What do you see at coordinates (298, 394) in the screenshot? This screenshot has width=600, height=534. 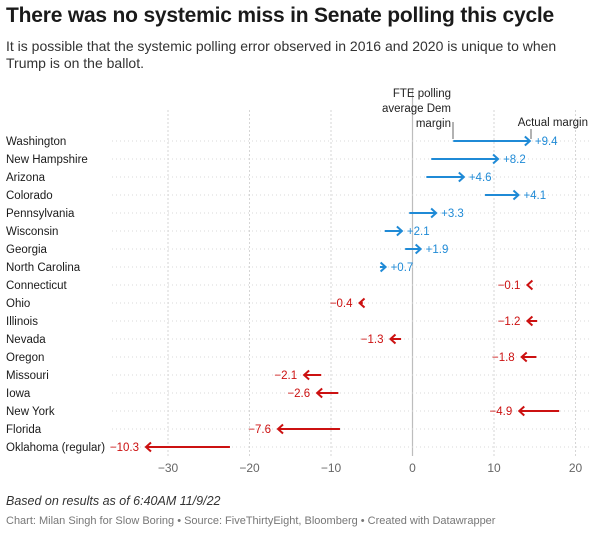 I see `diff-label: −2.6` at bounding box center [298, 394].